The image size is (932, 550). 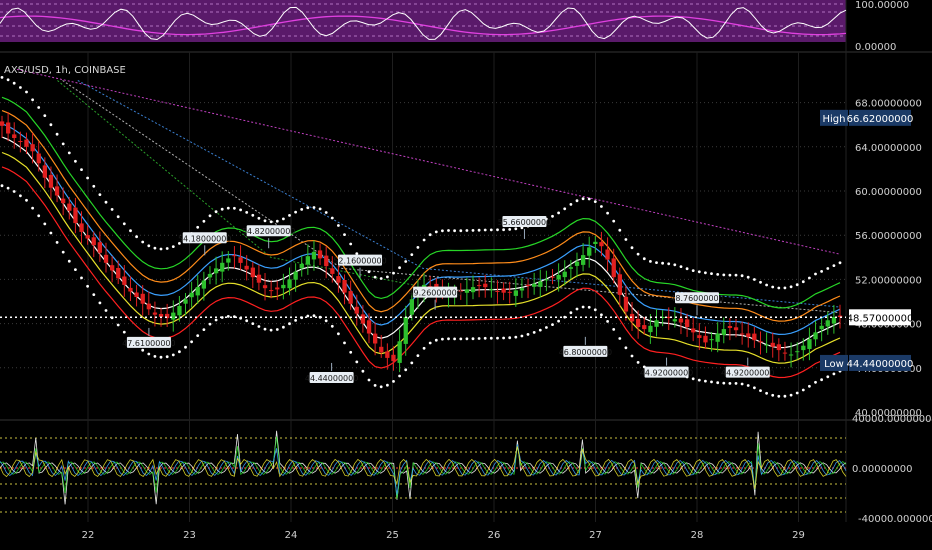 I want to click on annotation-label: 54.82000000, so click(x=268, y=231).